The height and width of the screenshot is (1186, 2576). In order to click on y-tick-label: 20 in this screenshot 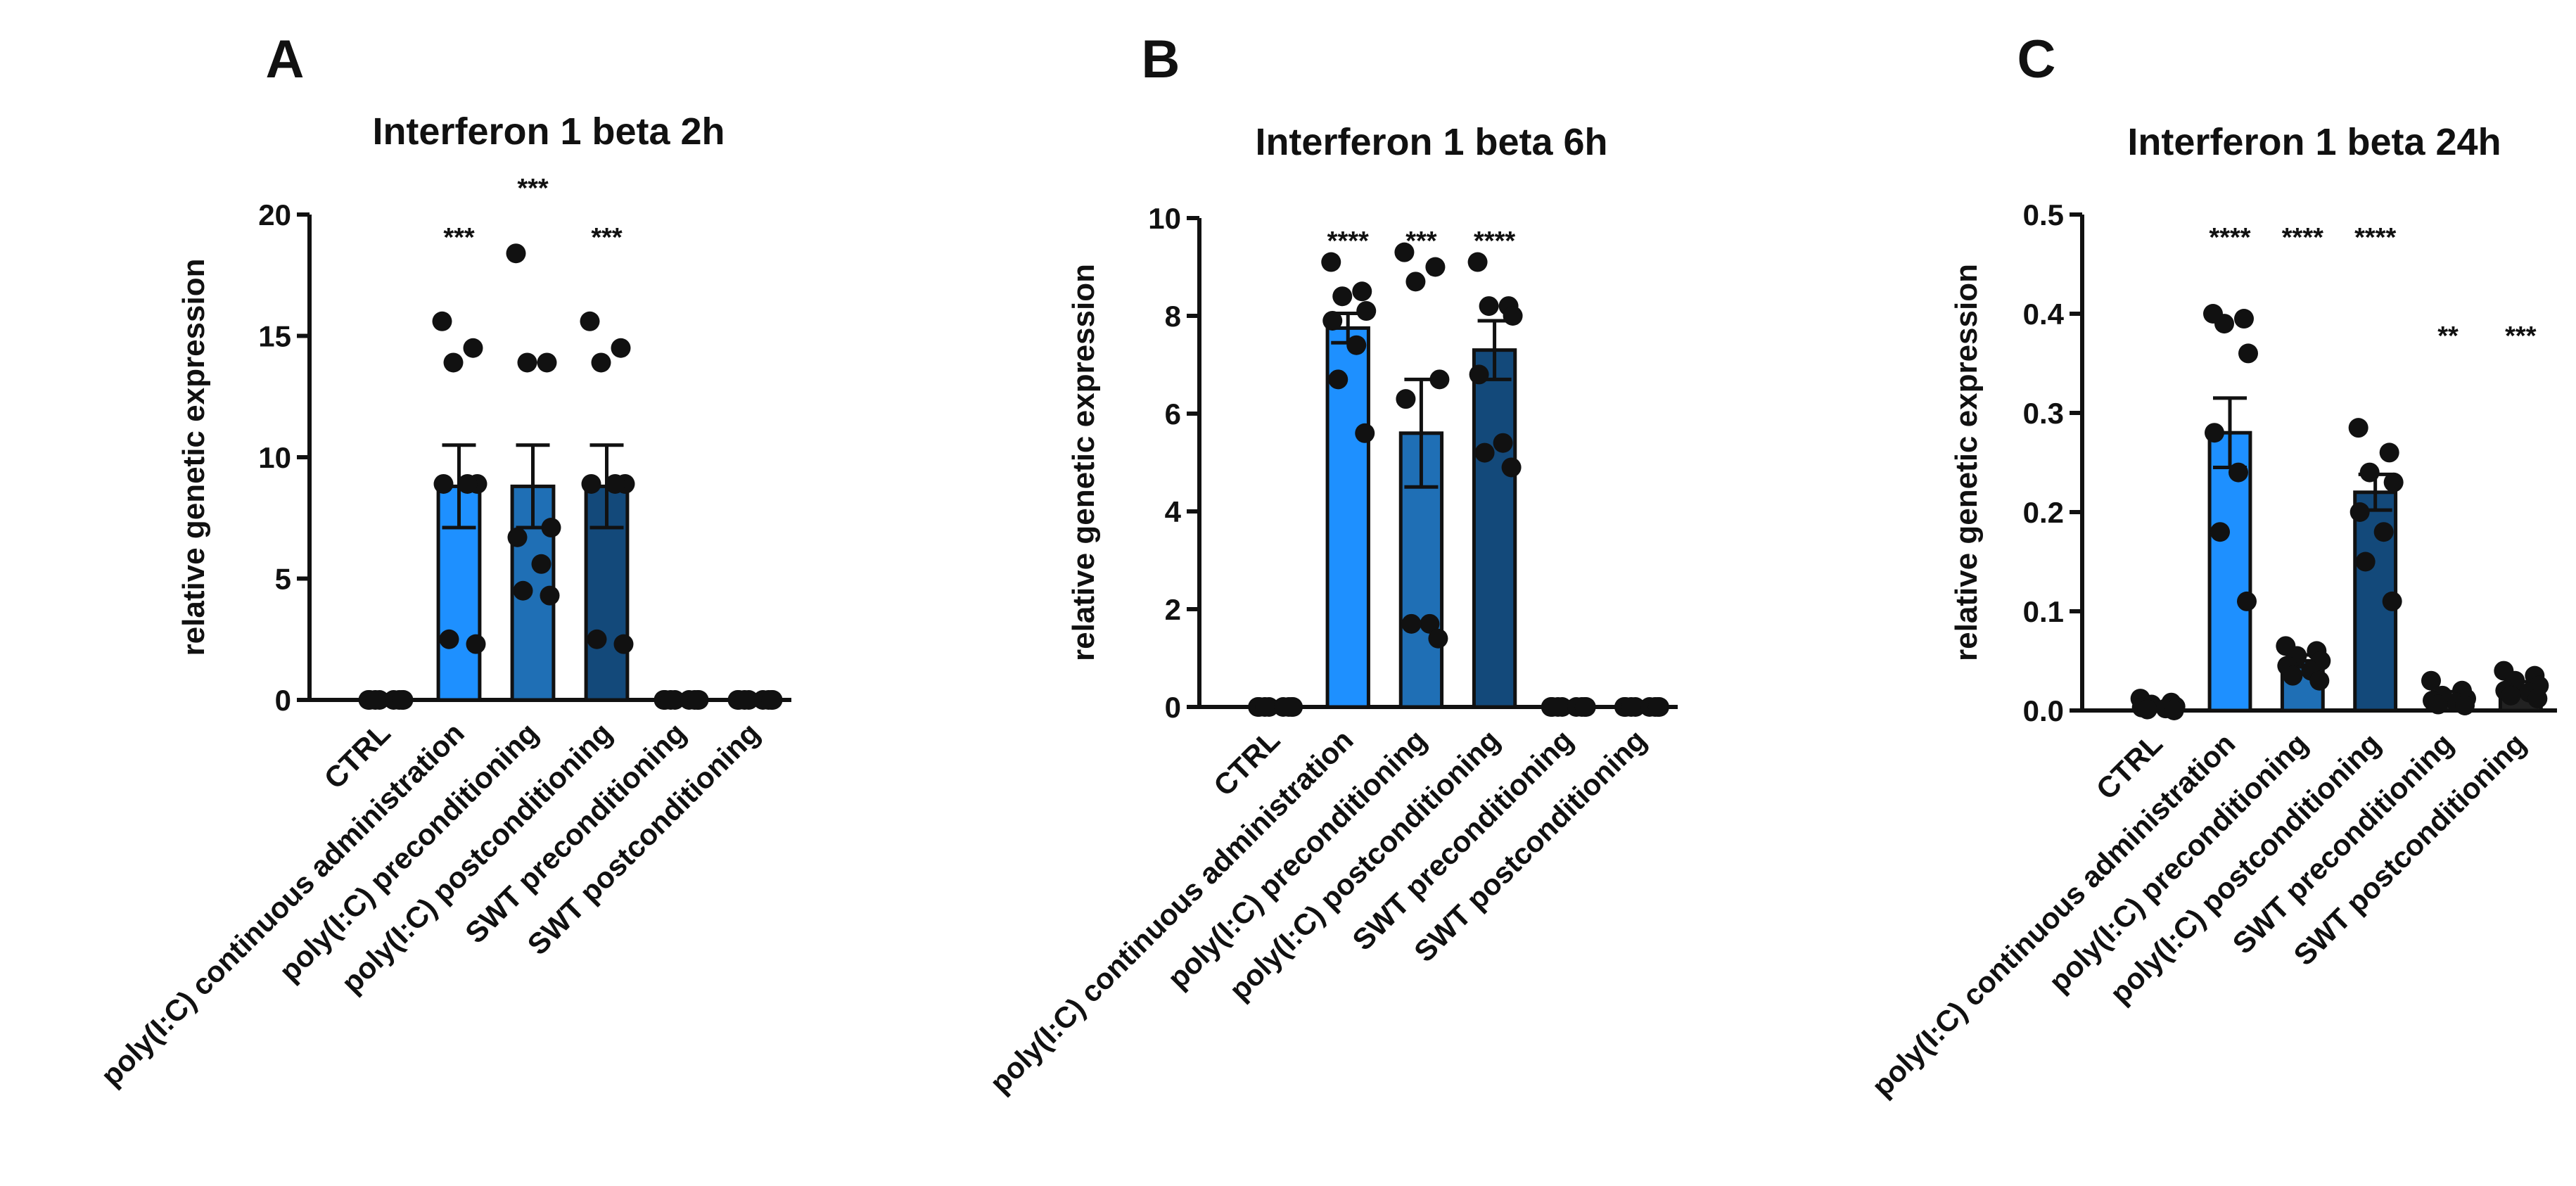, I will do `click(274, 214)`.